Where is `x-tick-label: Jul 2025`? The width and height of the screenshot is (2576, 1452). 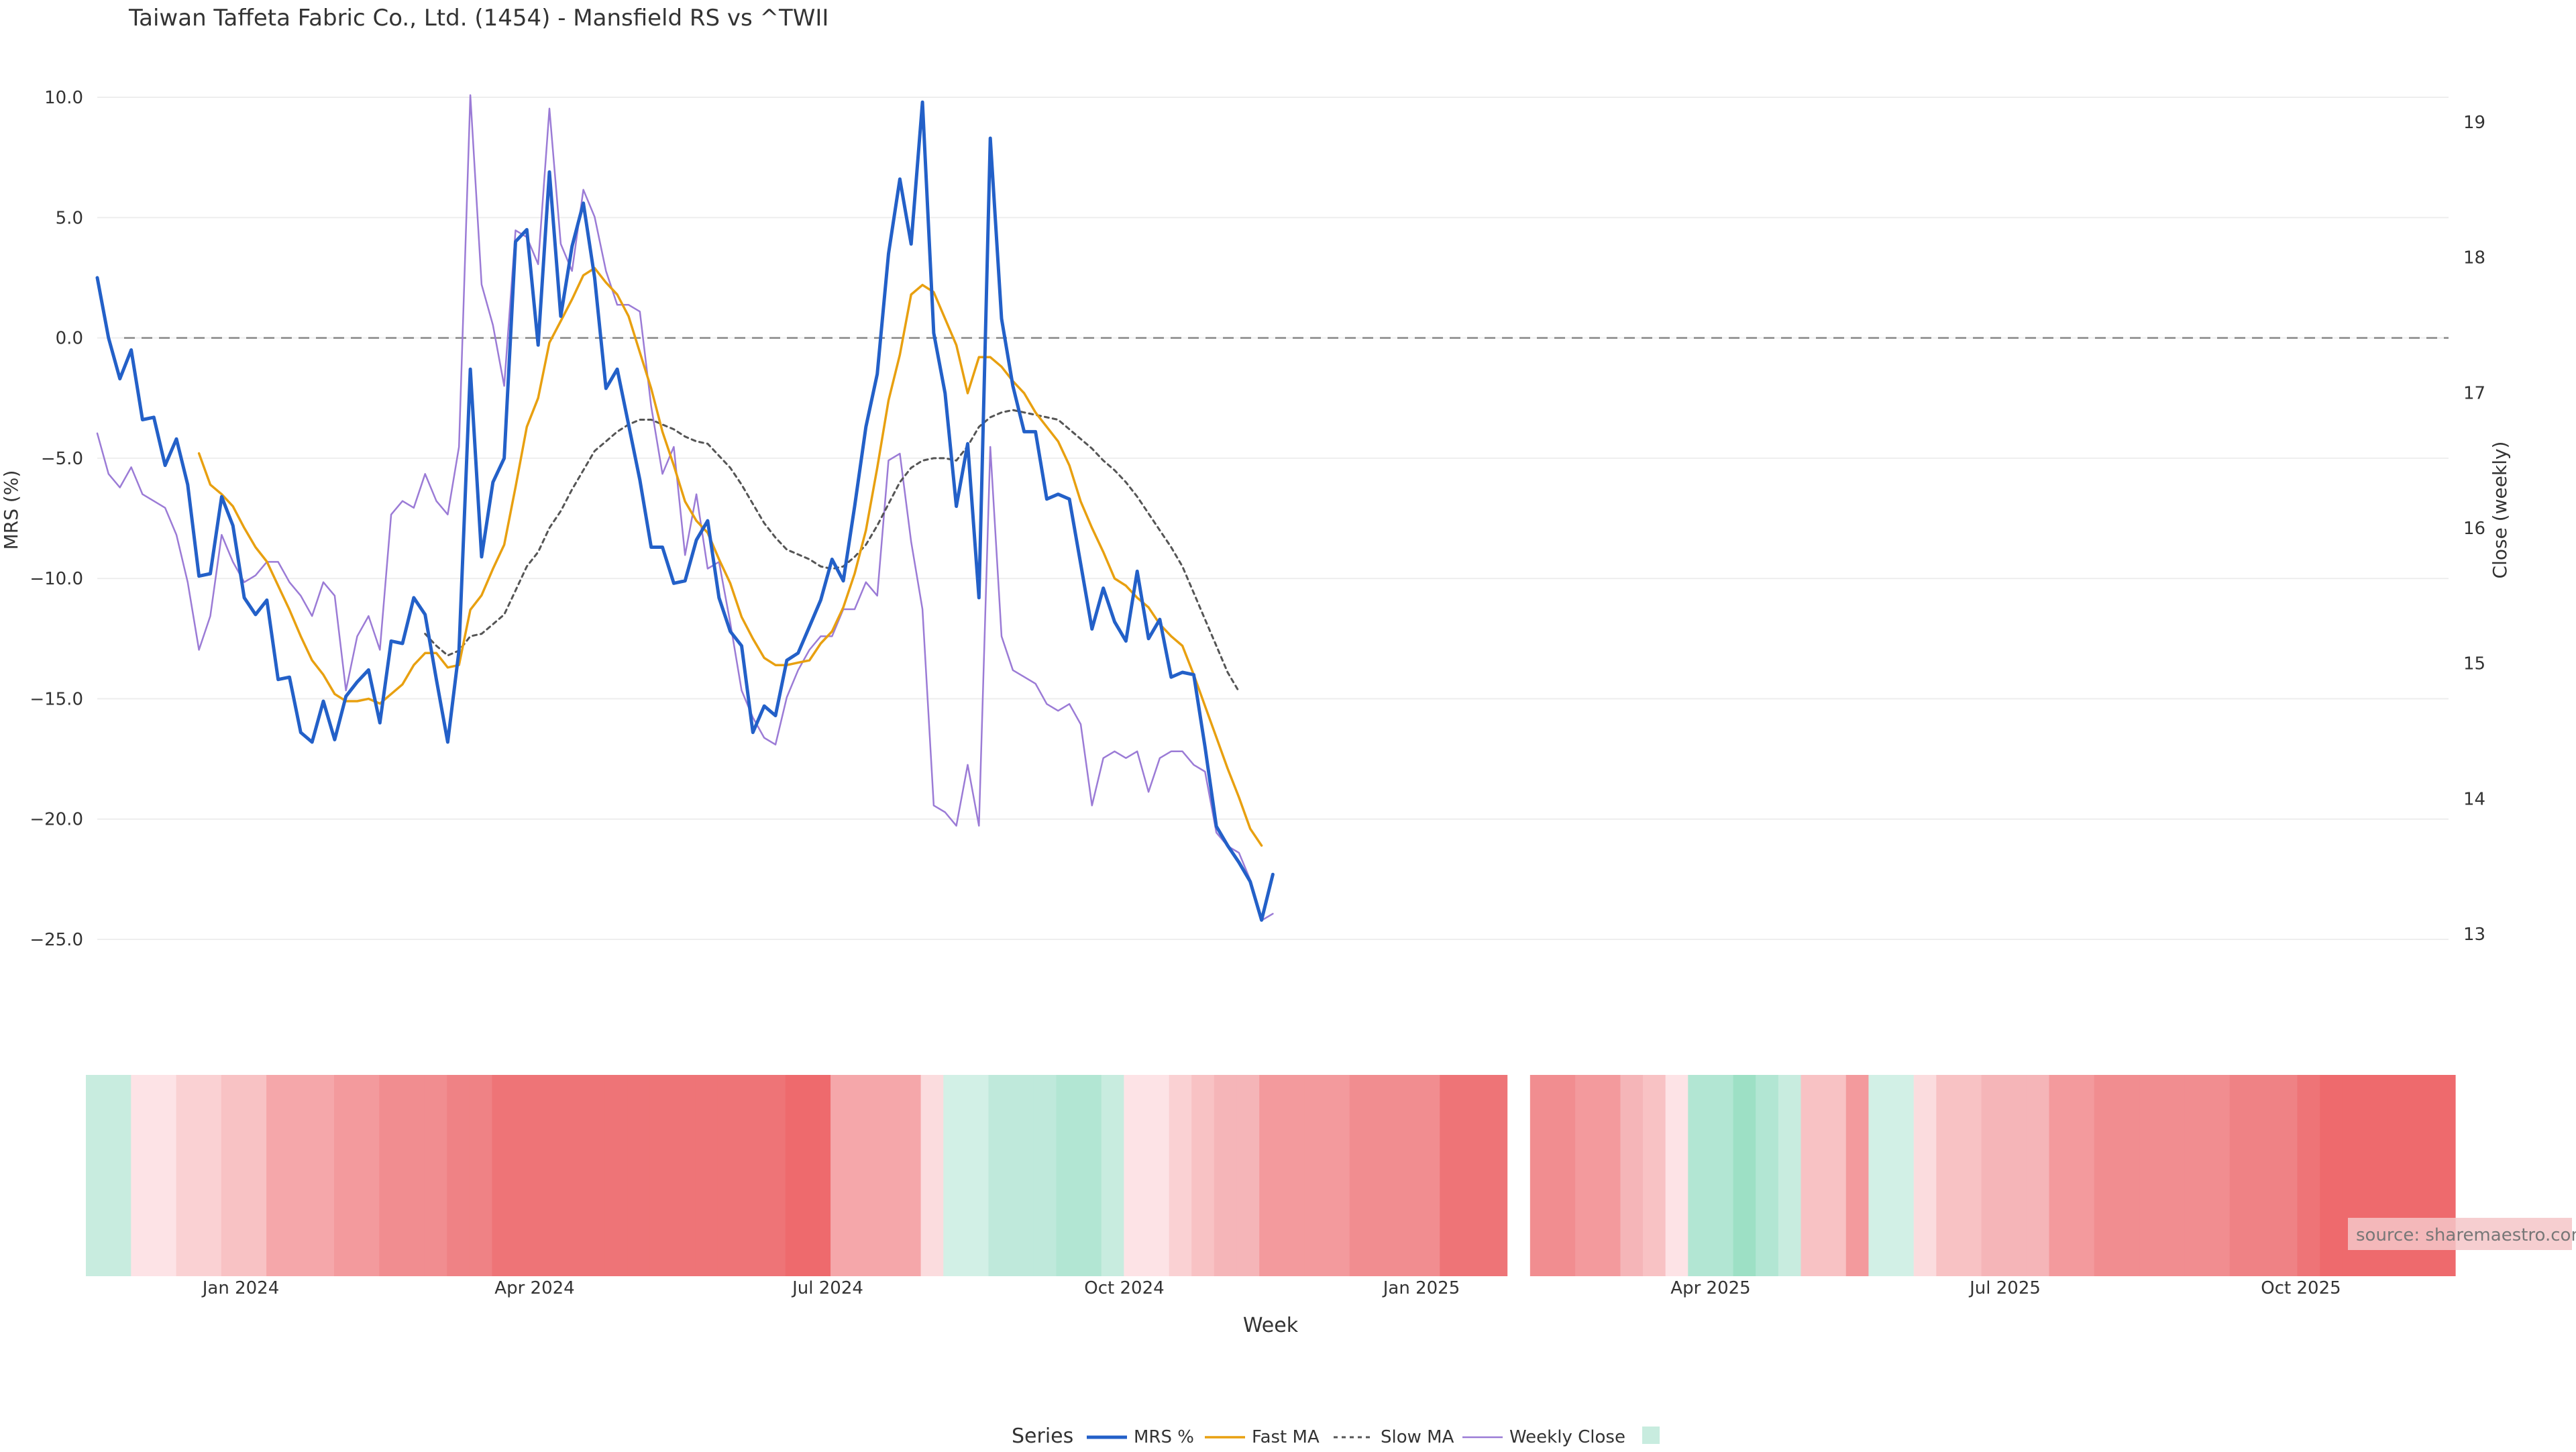
x-tick-label: Jul 2025 is located at coordinates (2004, 1288).